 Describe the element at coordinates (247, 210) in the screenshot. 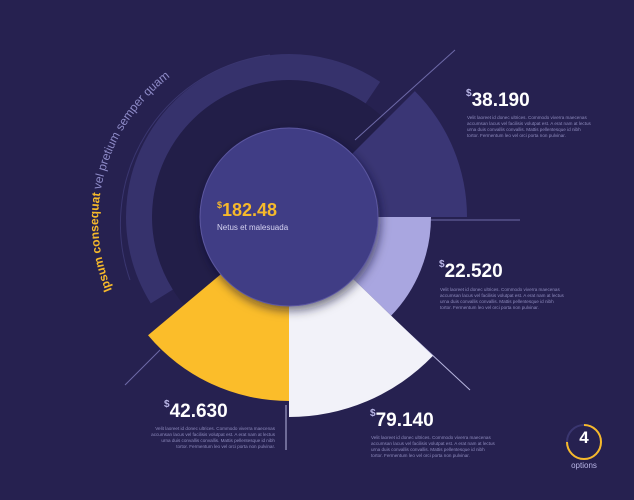

I see `center-value: $182.48` at that location.